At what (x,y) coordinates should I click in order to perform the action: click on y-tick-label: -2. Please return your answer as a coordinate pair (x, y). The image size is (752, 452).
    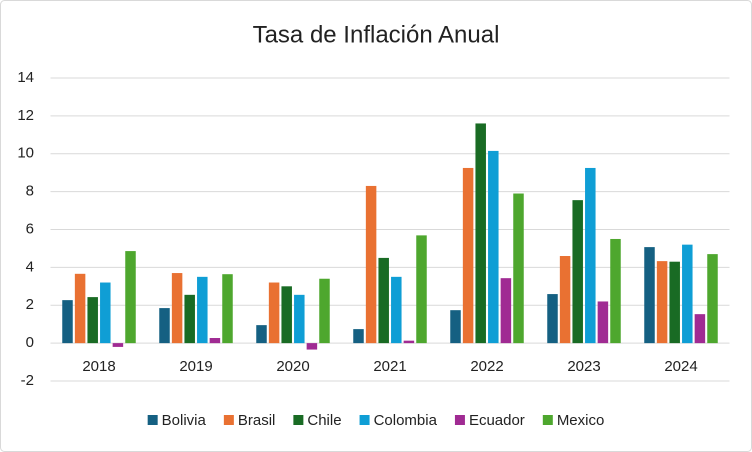
    Looking at the image, I should click on (27, 380).